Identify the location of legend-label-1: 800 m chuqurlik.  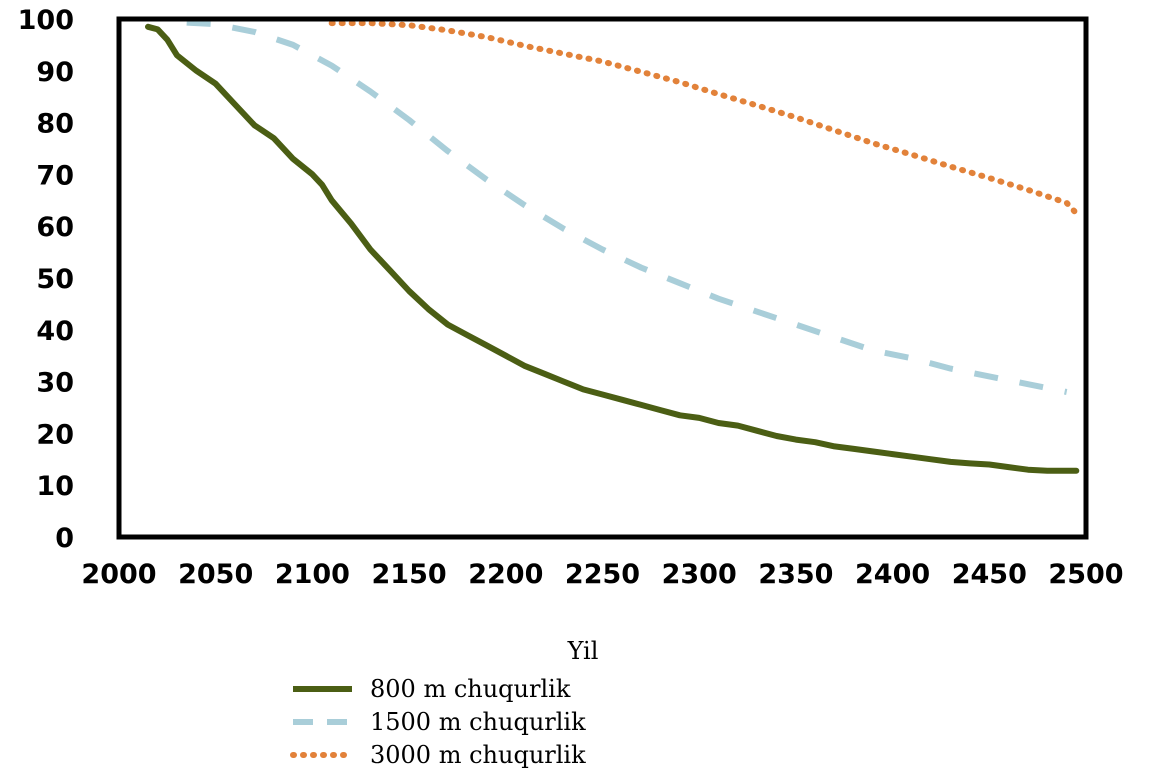
(470, 689).